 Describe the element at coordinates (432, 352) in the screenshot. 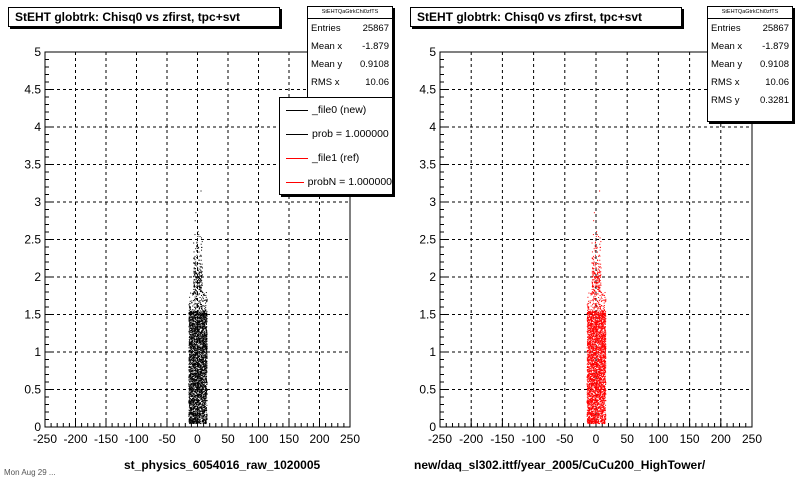

I see `y-tick-label: 1` at that location.